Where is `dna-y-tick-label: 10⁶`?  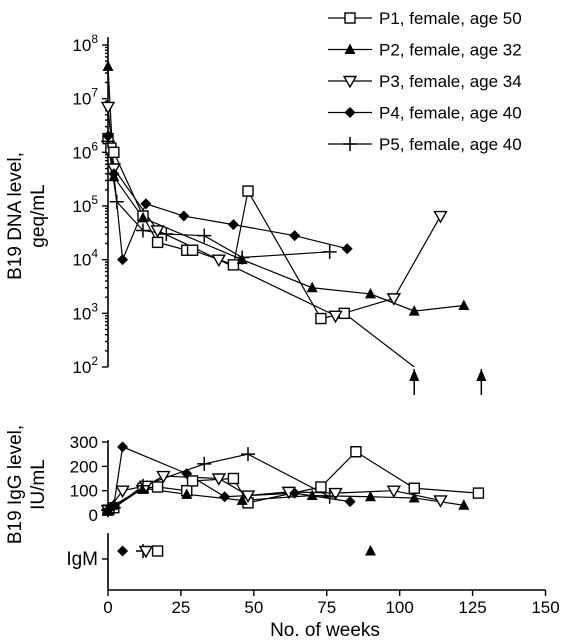 dna-y-tick-label: 10⁶ is located at coordinates (85, 150).